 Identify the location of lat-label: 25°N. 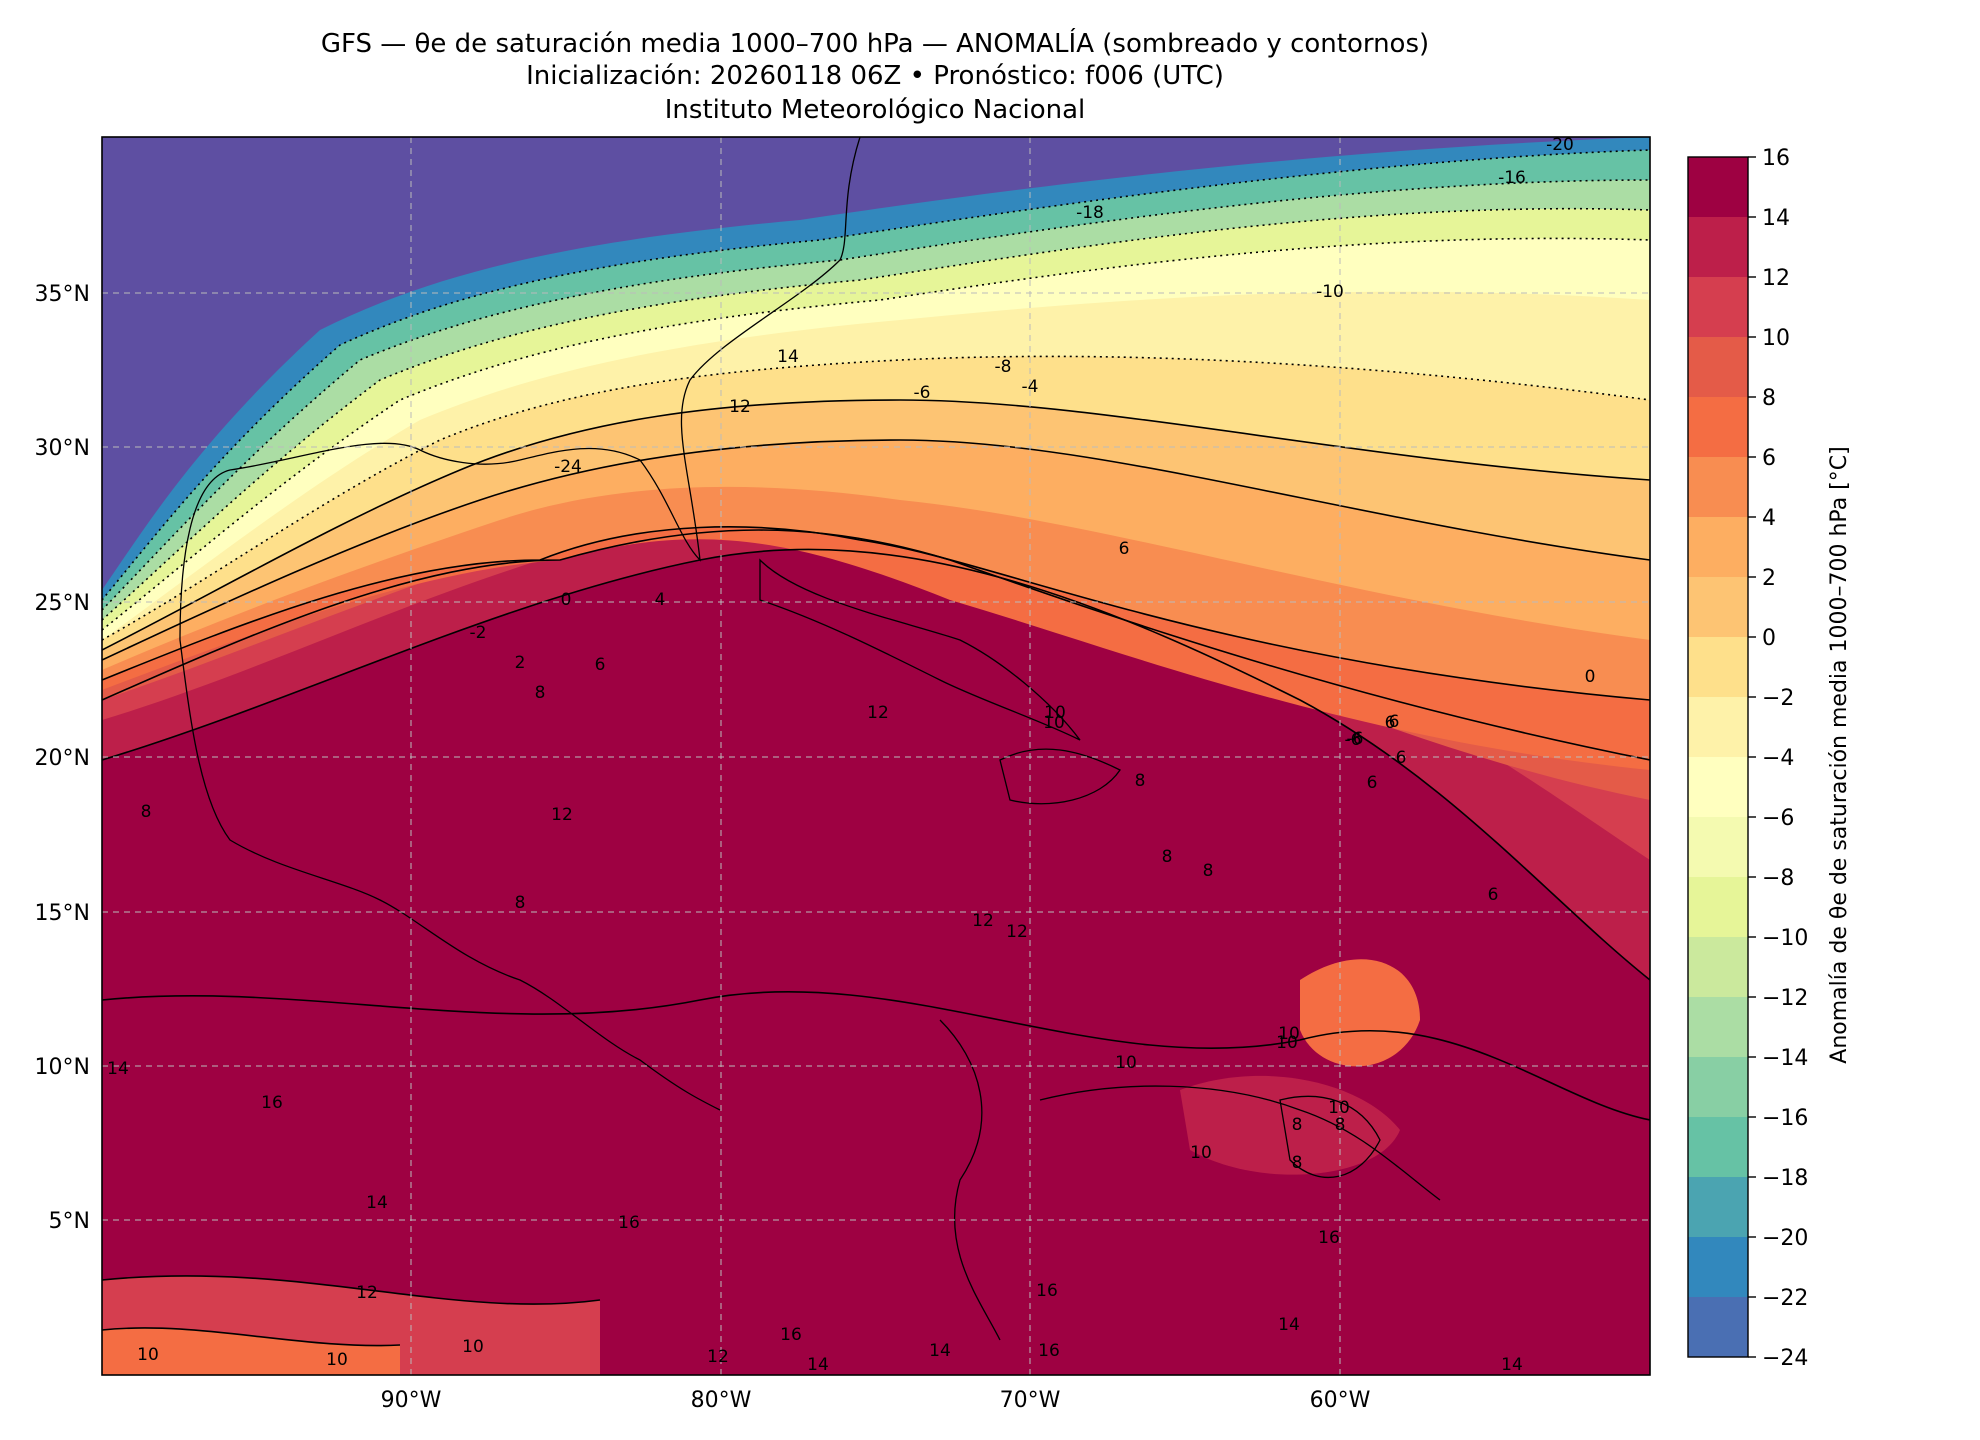
(62, 603).